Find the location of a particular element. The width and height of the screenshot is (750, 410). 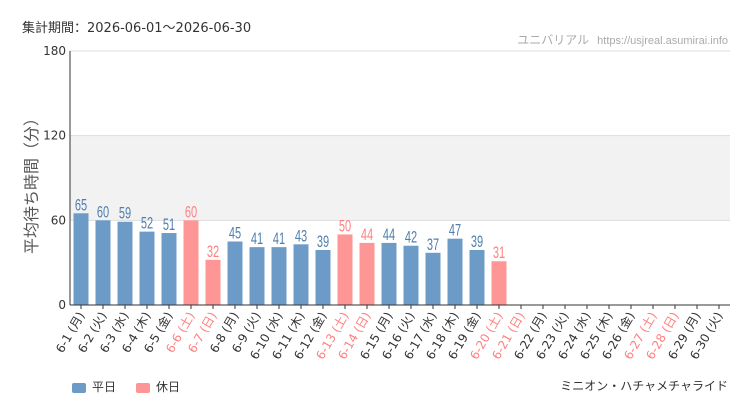

data-label: 47 is located at coordinates (455, 229).